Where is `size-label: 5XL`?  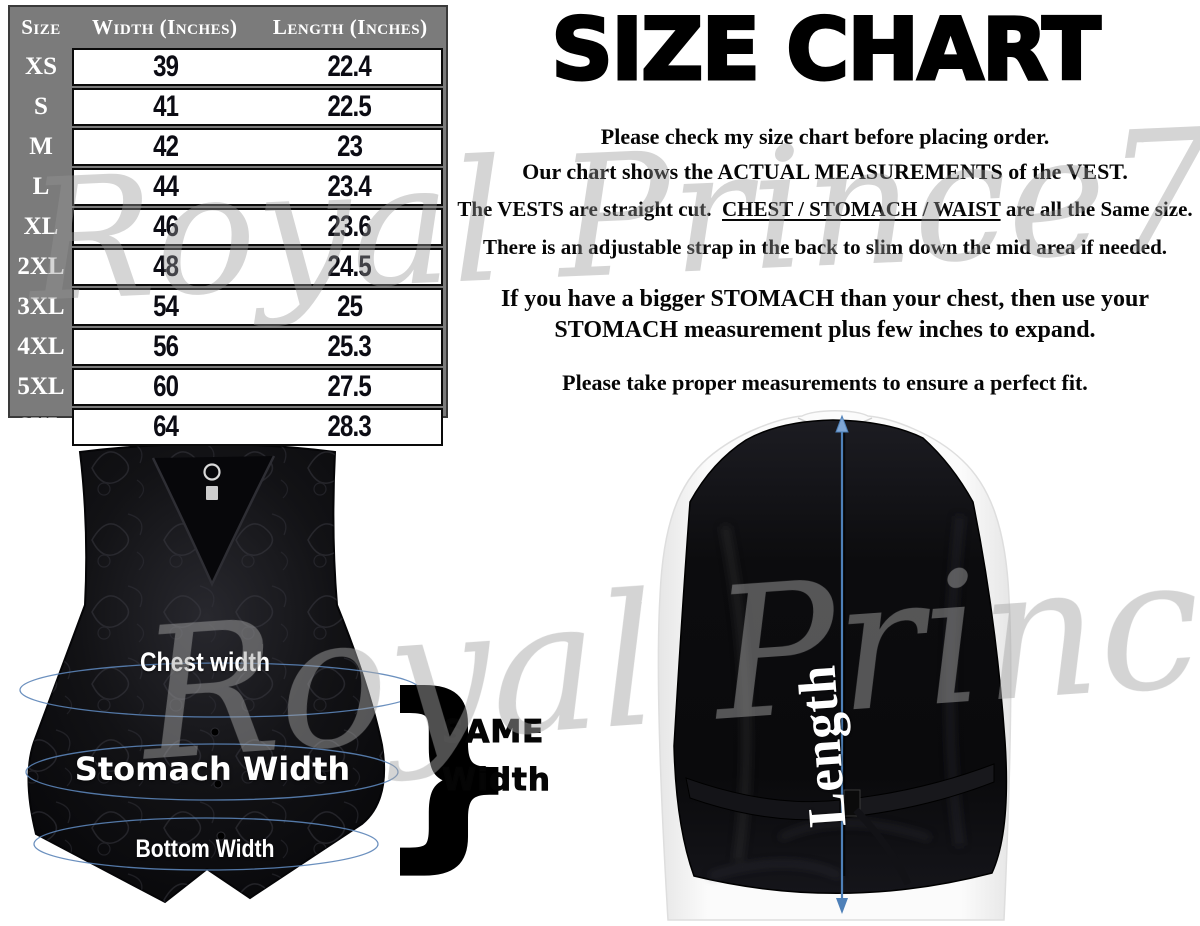 size-label: 5XL is located at coordinates (41, 386).